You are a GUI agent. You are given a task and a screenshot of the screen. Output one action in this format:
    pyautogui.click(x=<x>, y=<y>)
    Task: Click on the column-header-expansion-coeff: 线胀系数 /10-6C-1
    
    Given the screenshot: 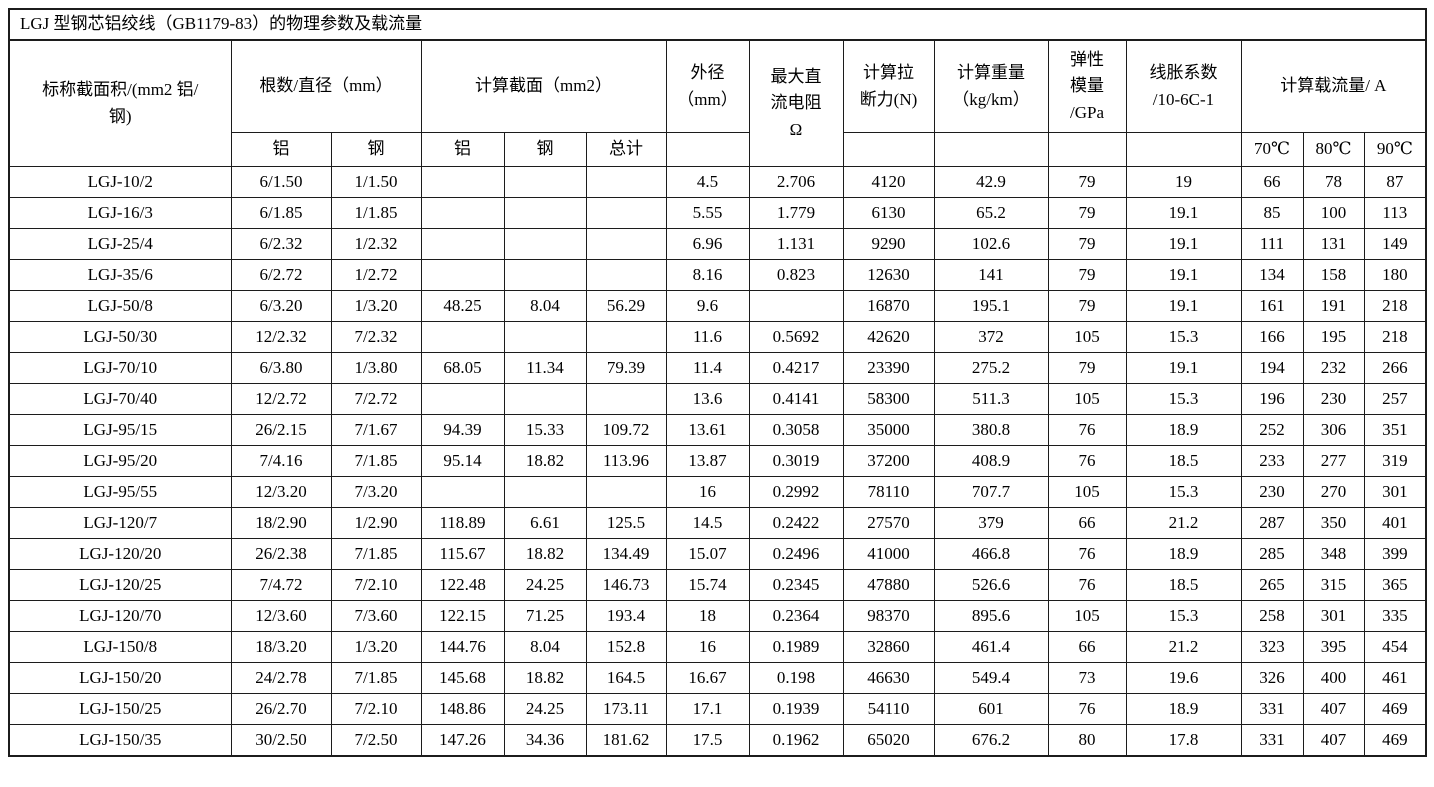 What is the action you would take?
    pyautogui.click(x=1183, y=86)
    